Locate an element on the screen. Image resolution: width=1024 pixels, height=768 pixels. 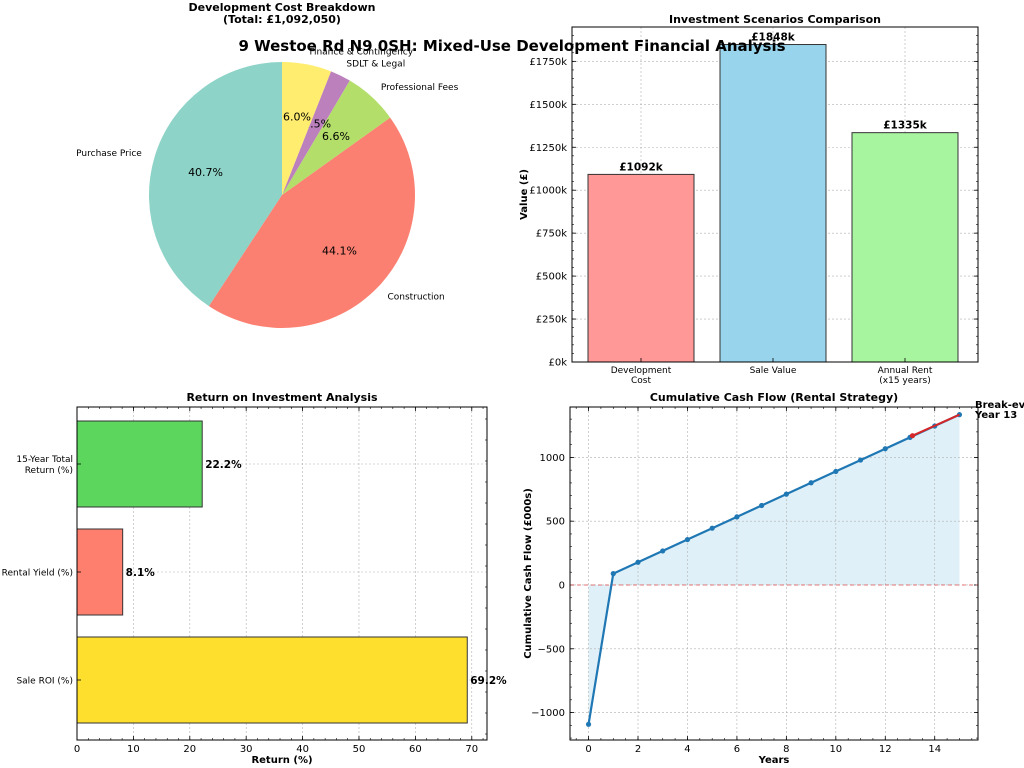
bar-value-label: 22.2% is located at coordinates (223, 465).